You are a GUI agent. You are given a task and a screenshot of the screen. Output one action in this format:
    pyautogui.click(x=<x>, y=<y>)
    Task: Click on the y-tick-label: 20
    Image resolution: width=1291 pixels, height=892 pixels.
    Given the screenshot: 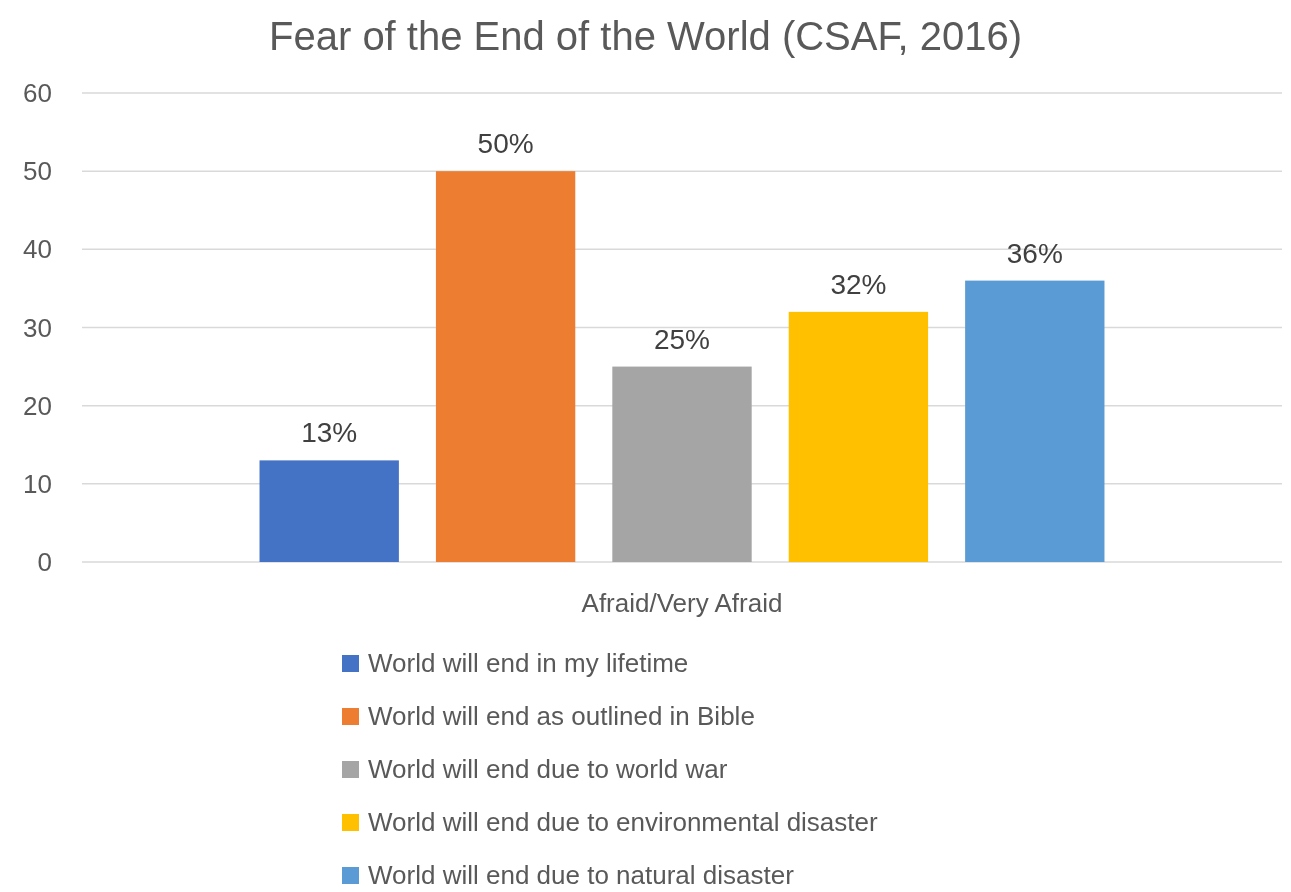 What is the action you would take?
    pyautogui.click(x=37, y=405)
    